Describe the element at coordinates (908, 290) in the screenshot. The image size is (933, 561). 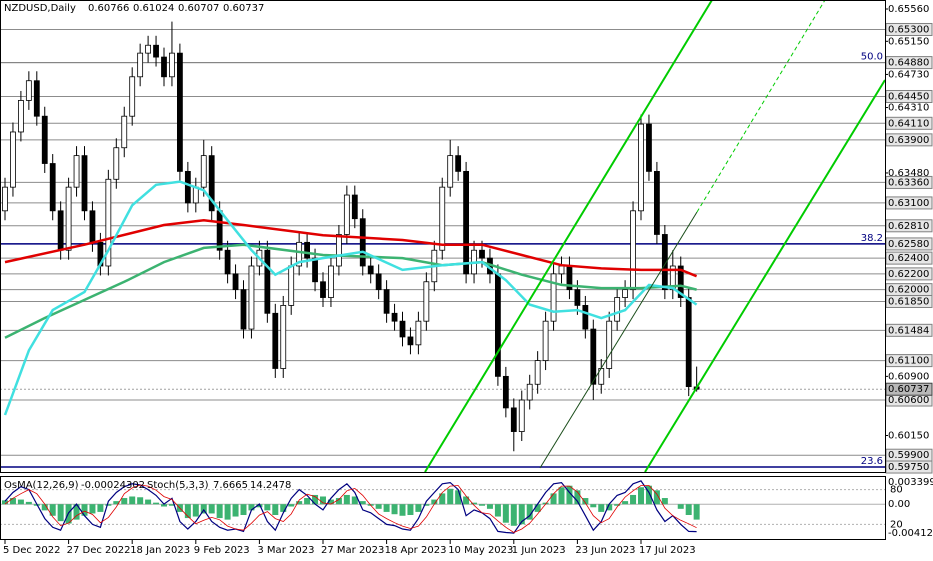
I see `level-label: 0.62000` at that location.